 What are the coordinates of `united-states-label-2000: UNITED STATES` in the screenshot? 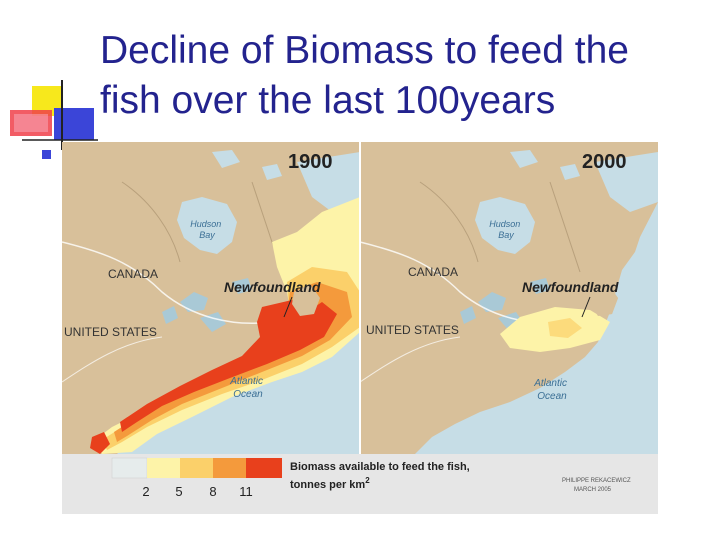 It's located at (412, 330).